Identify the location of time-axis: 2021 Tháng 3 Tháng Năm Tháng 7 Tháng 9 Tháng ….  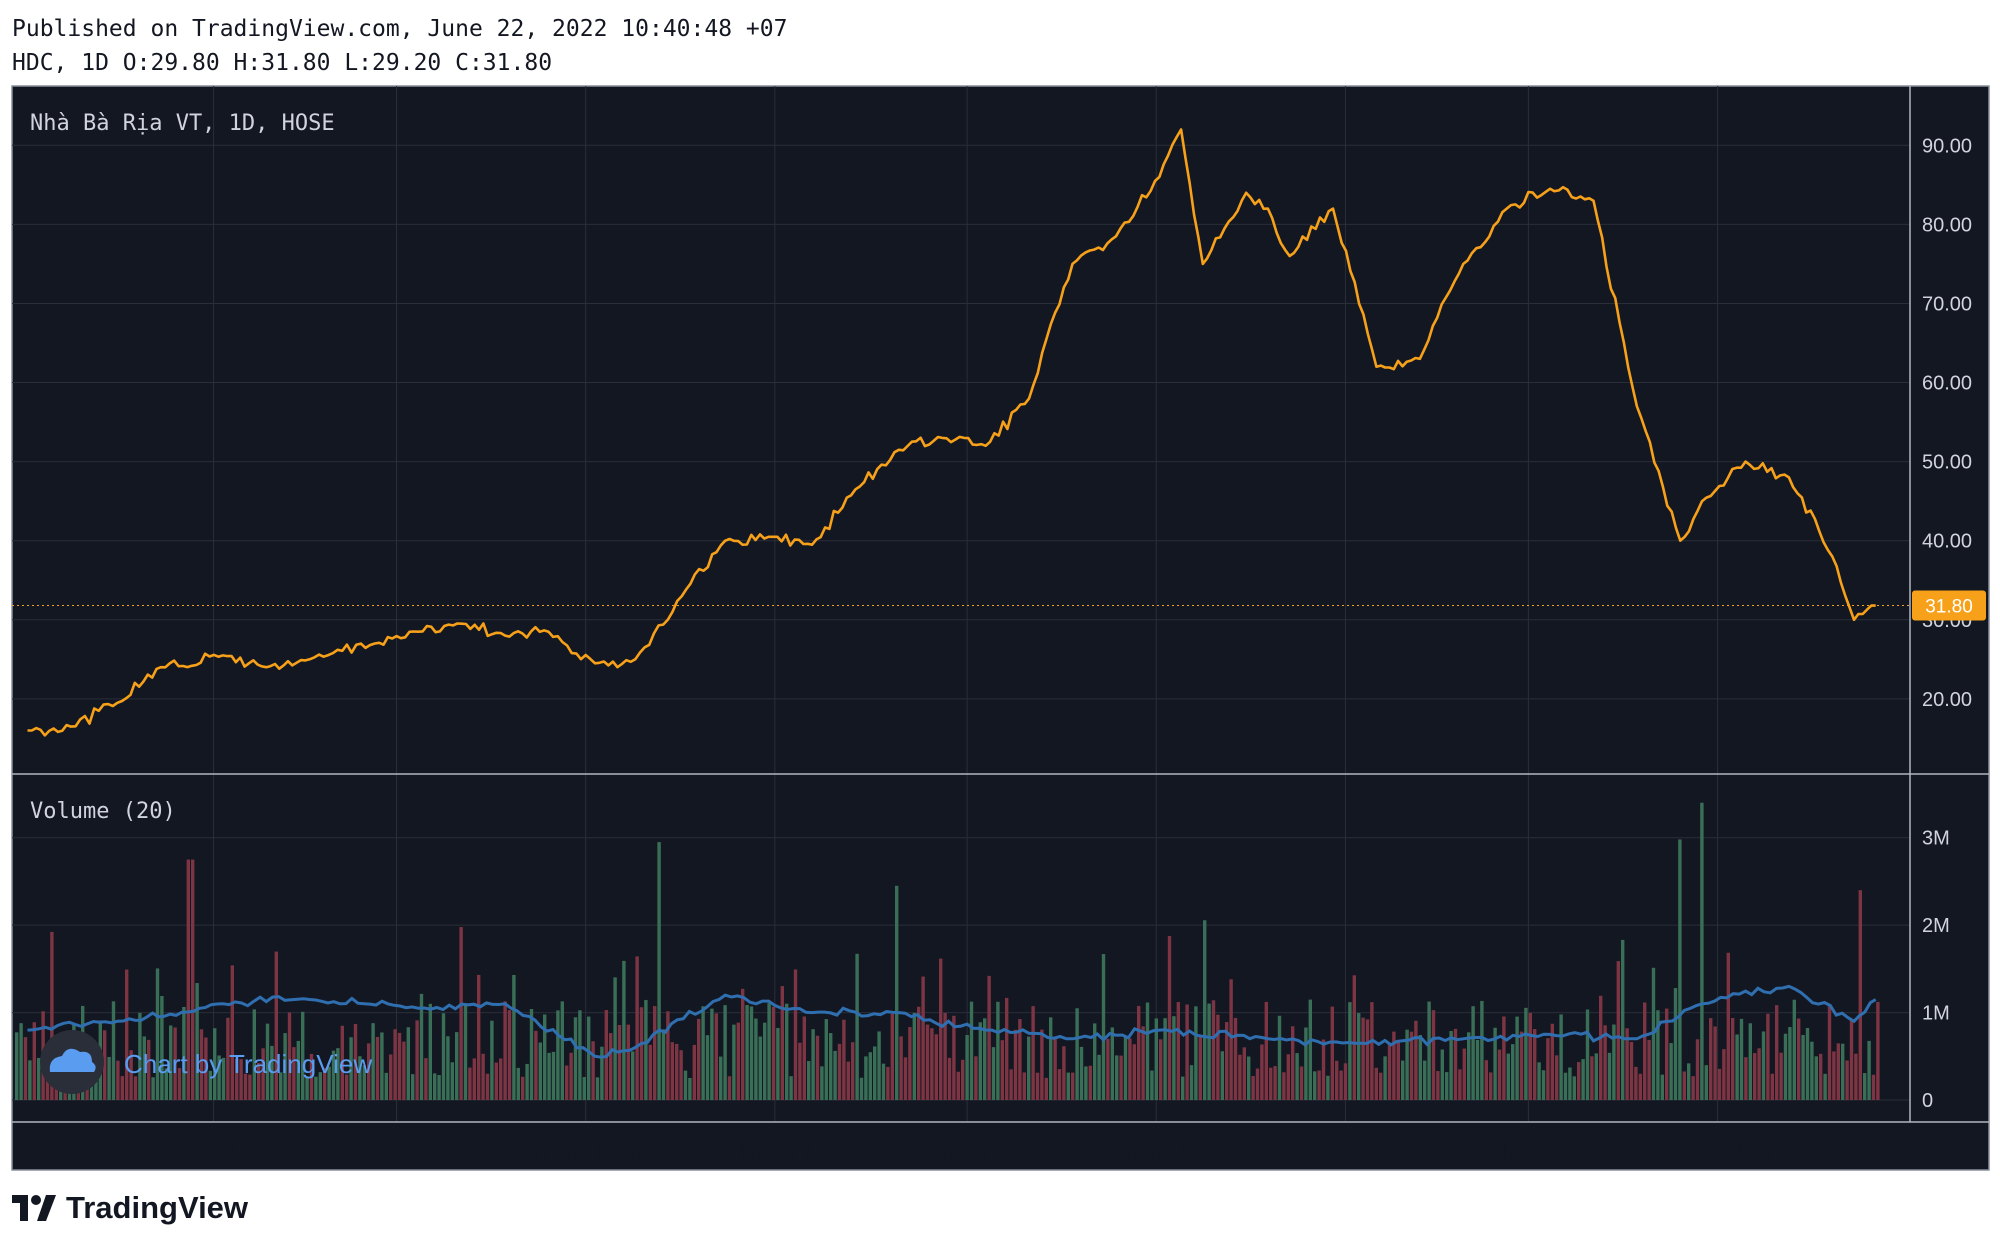
(981, 1151).